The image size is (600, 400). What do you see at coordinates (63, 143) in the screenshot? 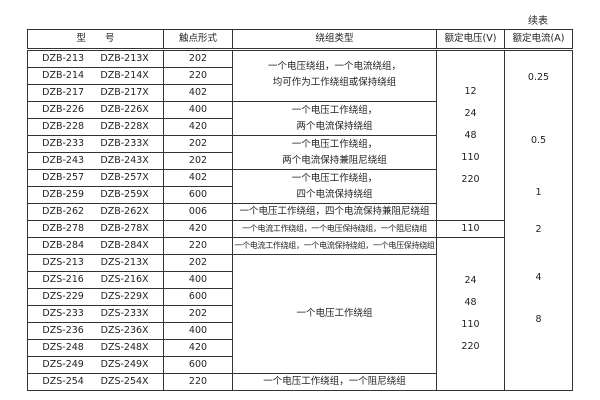
I see `model: DZB-233` at bounding box center [63, 143].